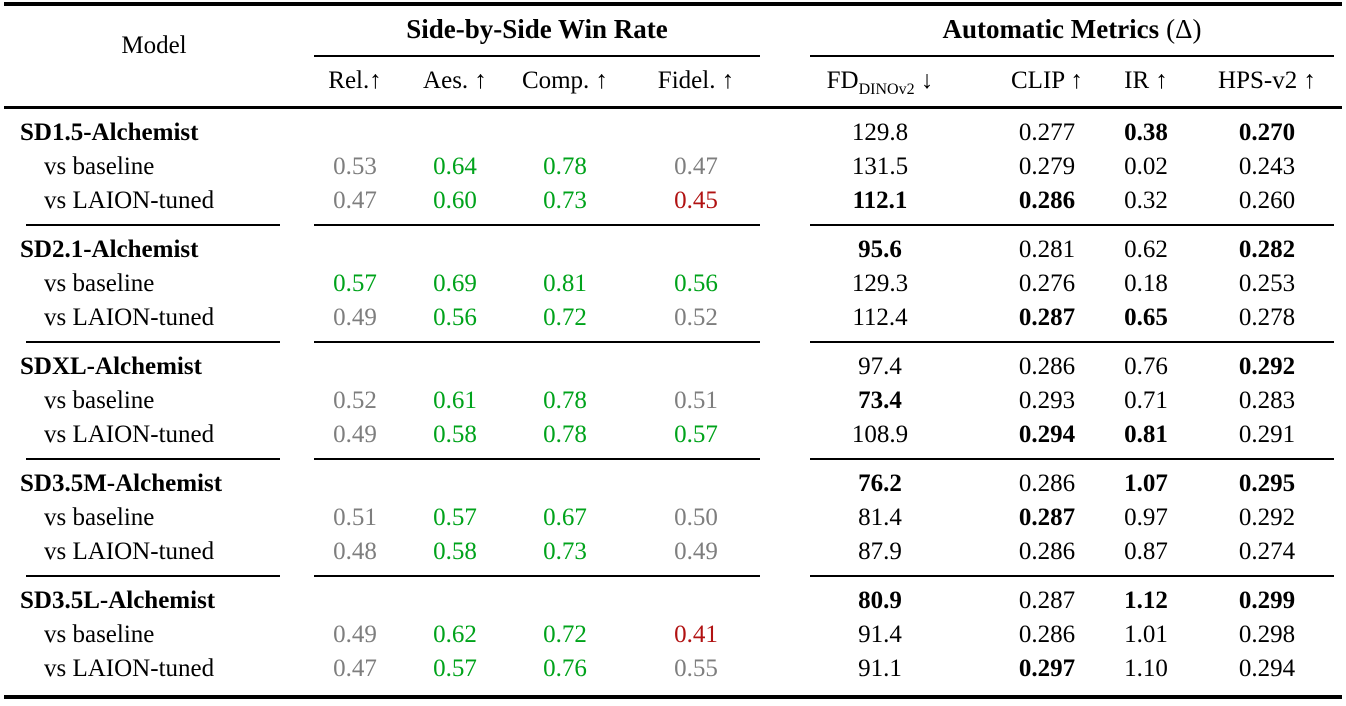 The image size is (1346, 706). I want to click on metric-cell: 0.286, so click(1047, 551).